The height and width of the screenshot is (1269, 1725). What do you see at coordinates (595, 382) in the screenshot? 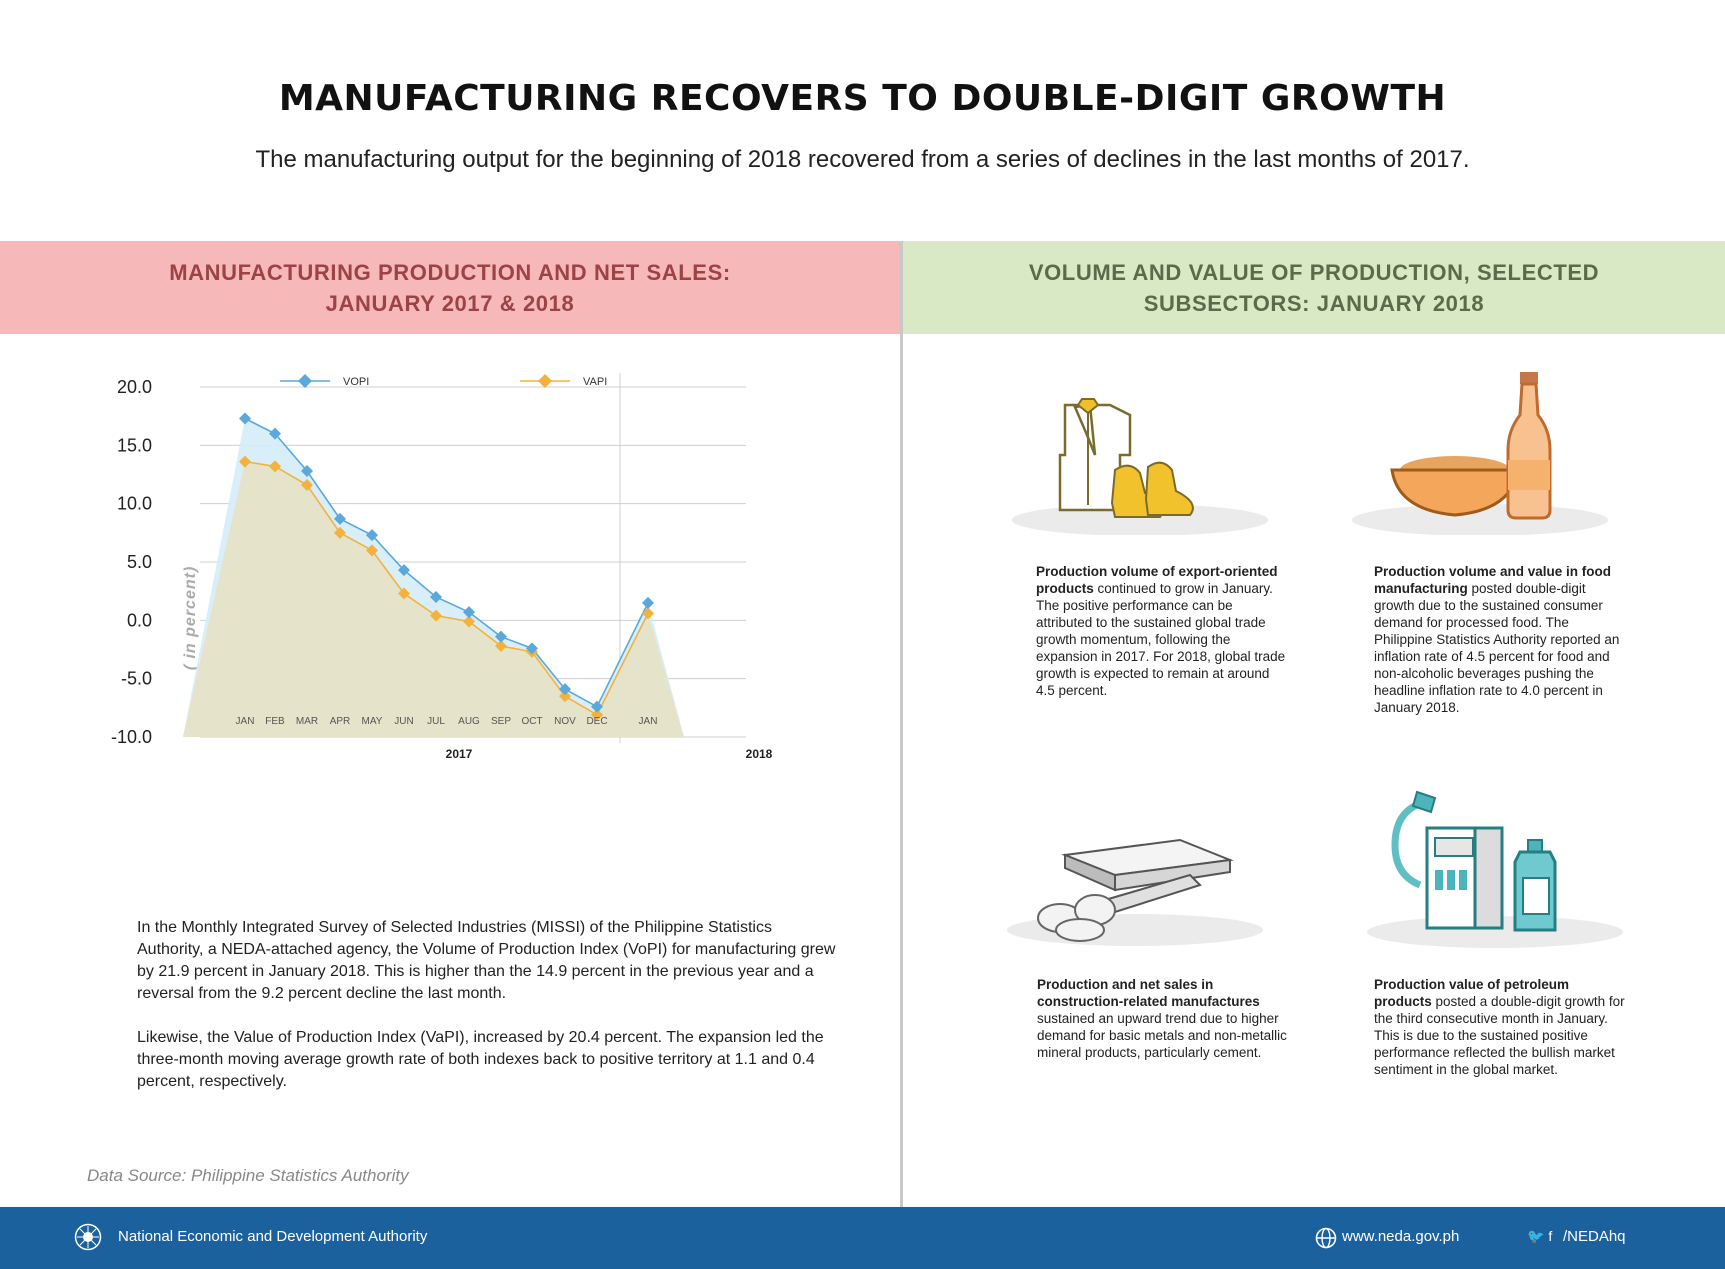
I see `legend-label: VAPI` at bounding box center [595, 382].